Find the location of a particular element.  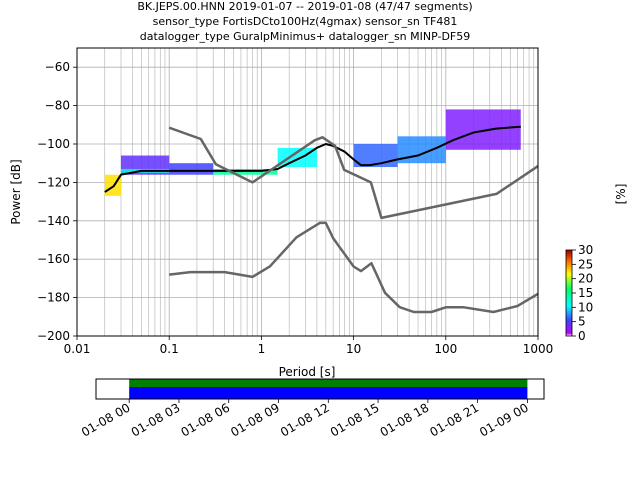

y-axis-ticks: −60 −80 −100 −120 −140 −160 −180 −200 is located at coordinates (57, 201).